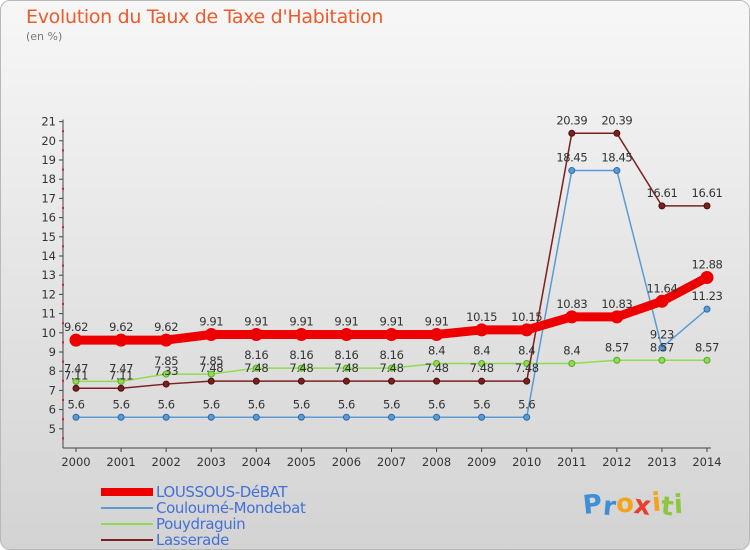 This screenshot has height=550, width=750. I want to click on legend-label: LOUSSOUS-DéBAT, so click(222, 492).